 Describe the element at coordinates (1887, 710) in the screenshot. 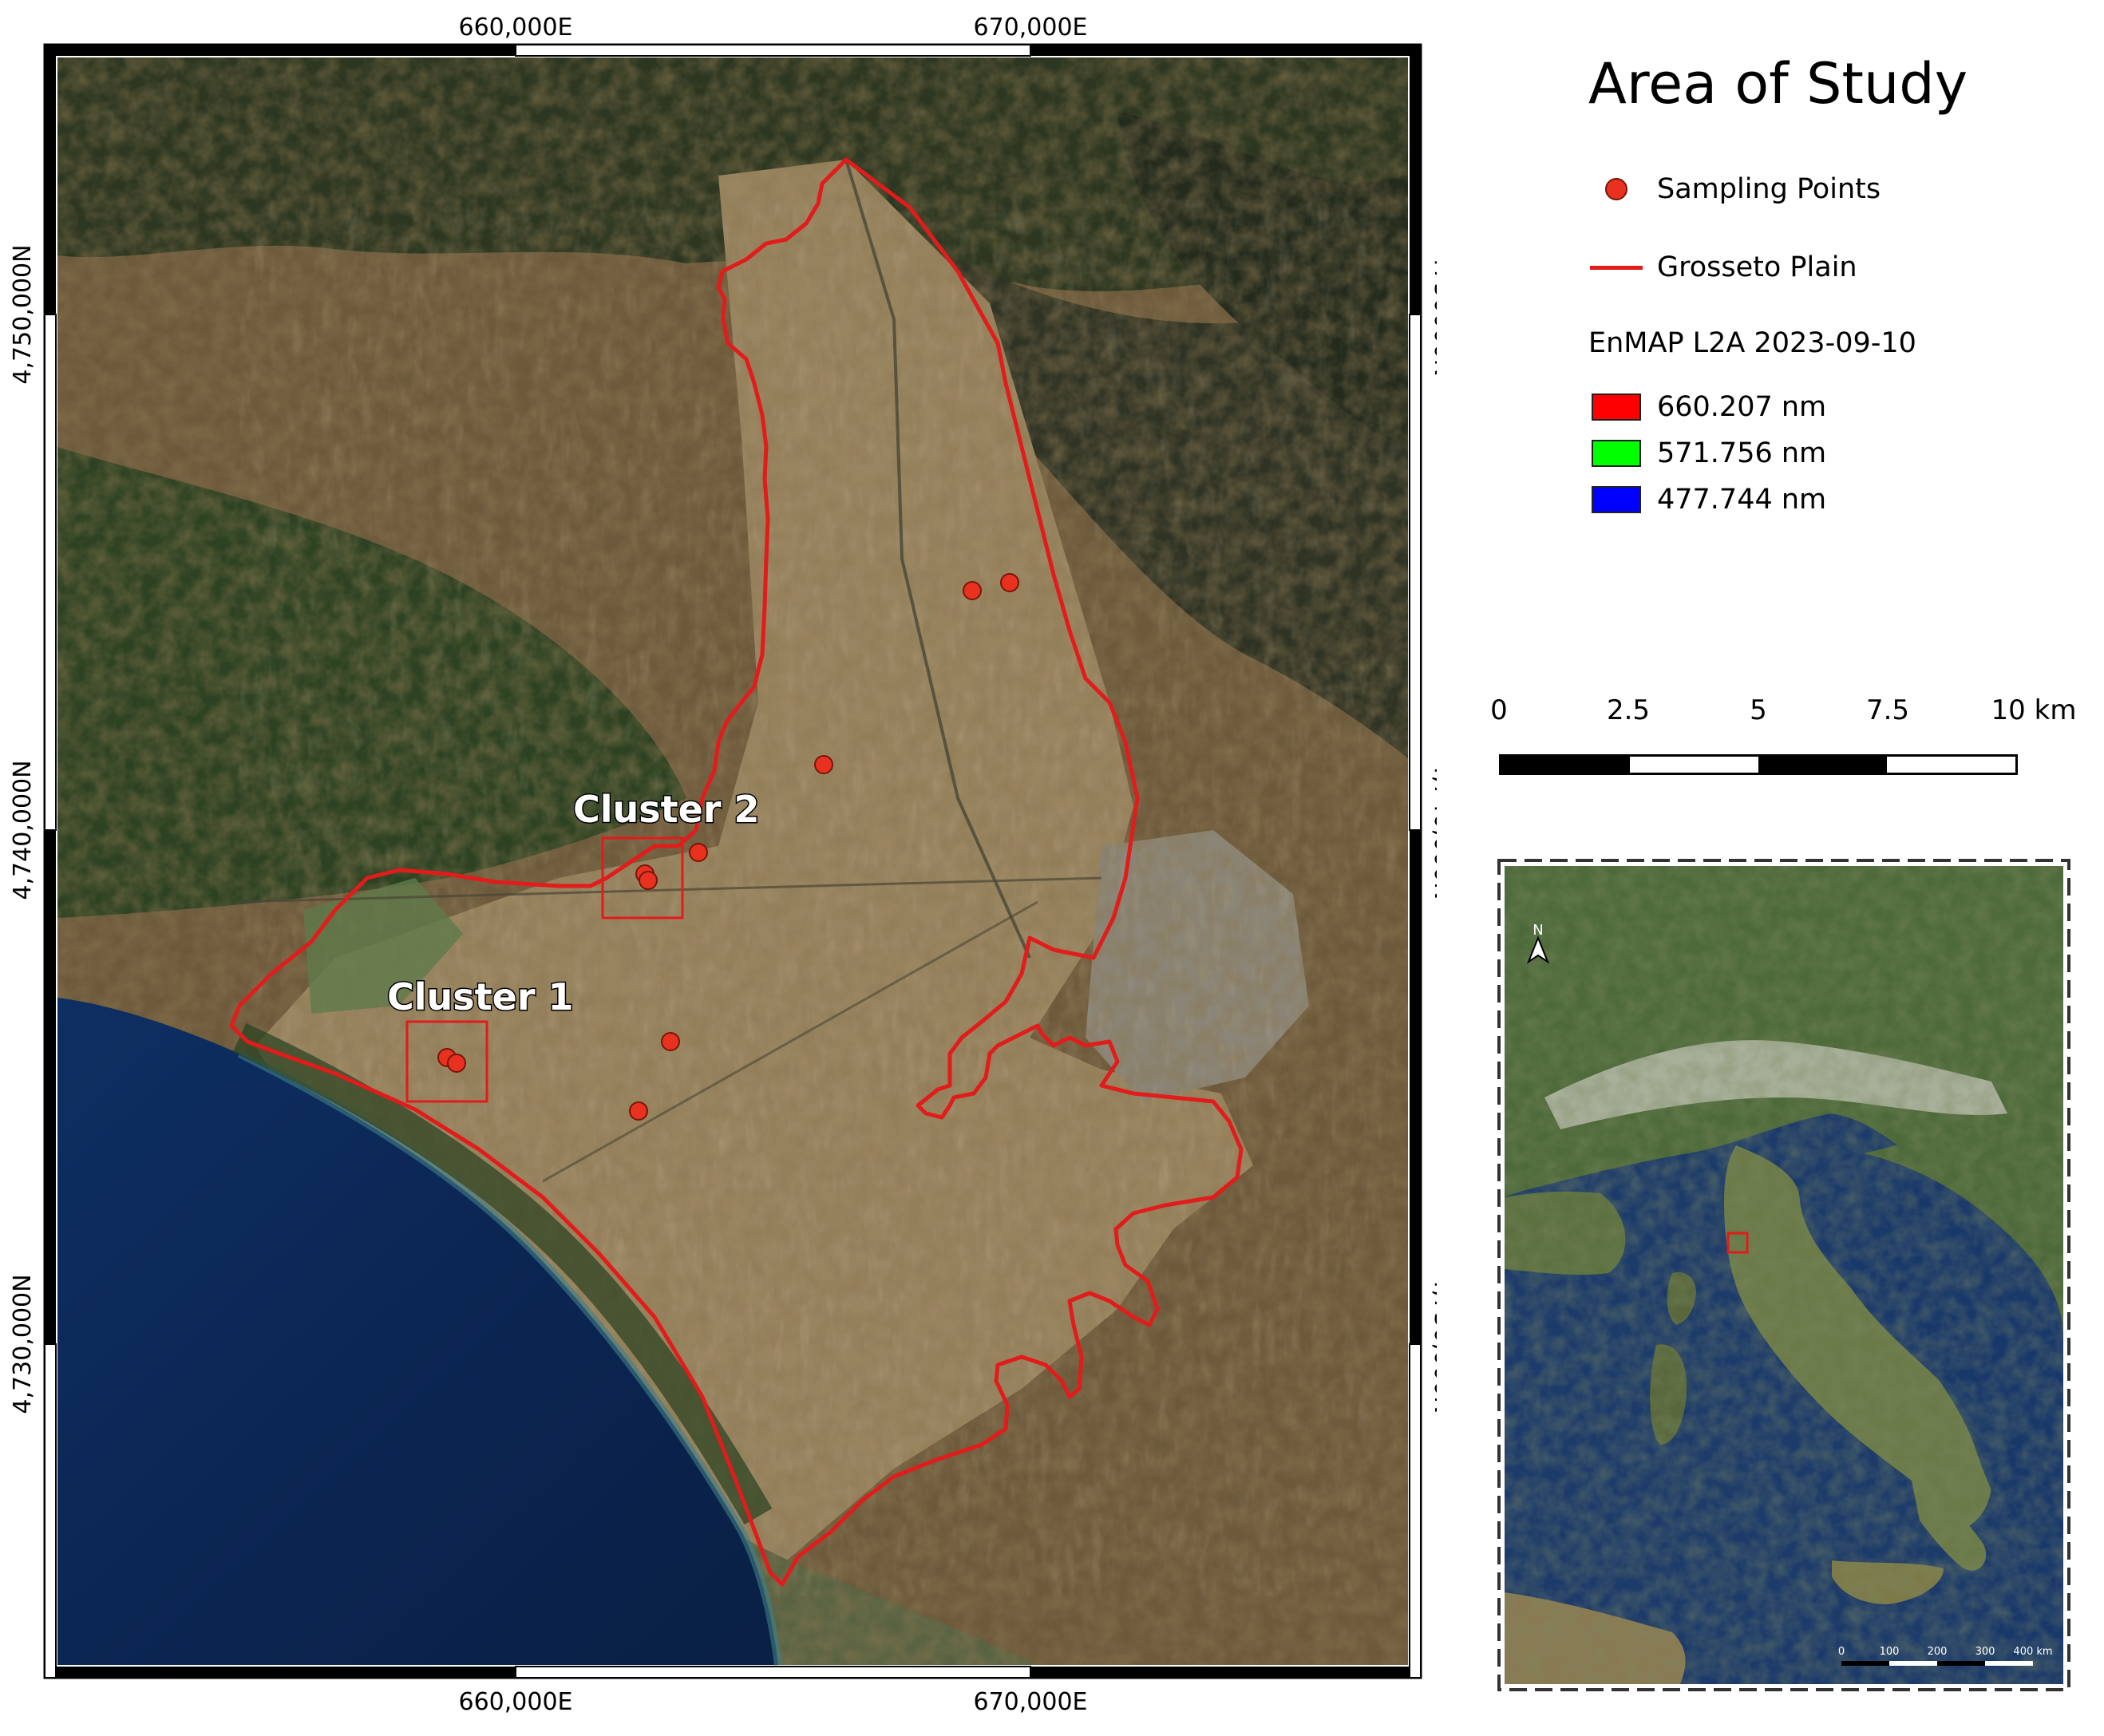

I see `scale-label: 7.5` at that location.